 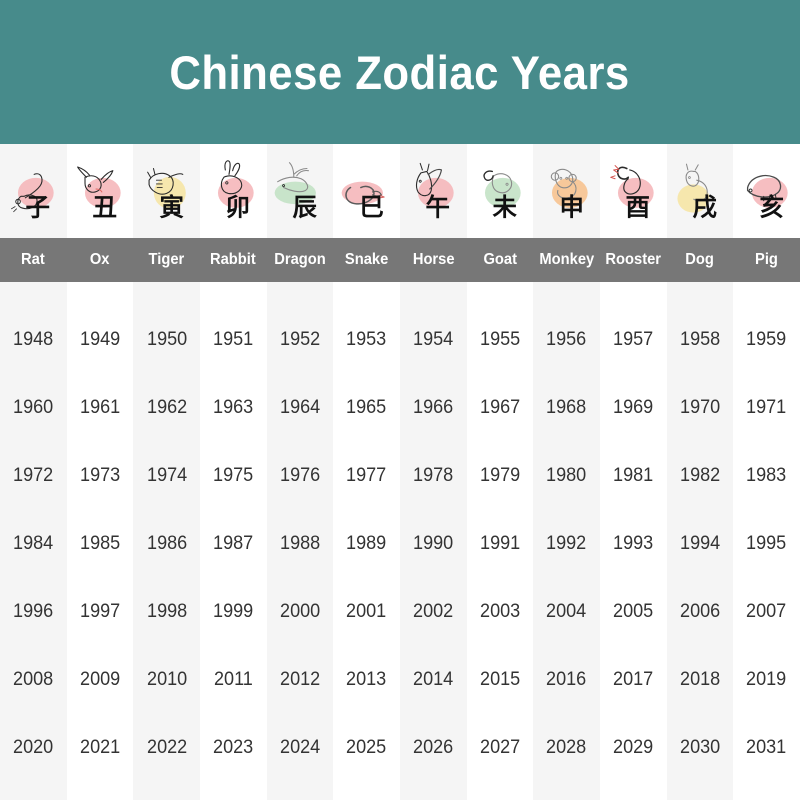 What do you see at coordinates (500, 543) in the screenshot?
I see `year-cell-goat-1991: 1991` at bounding box center [500, 543].